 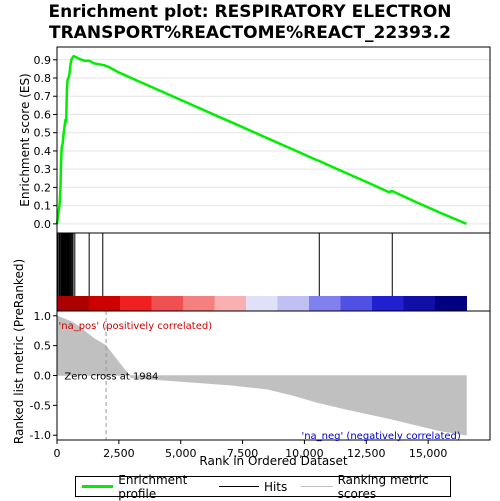 What do you see at coordinates (98, 486) in the screenshot?
I see `legend-swatch-enrichment` at bounding box center [98, 486].